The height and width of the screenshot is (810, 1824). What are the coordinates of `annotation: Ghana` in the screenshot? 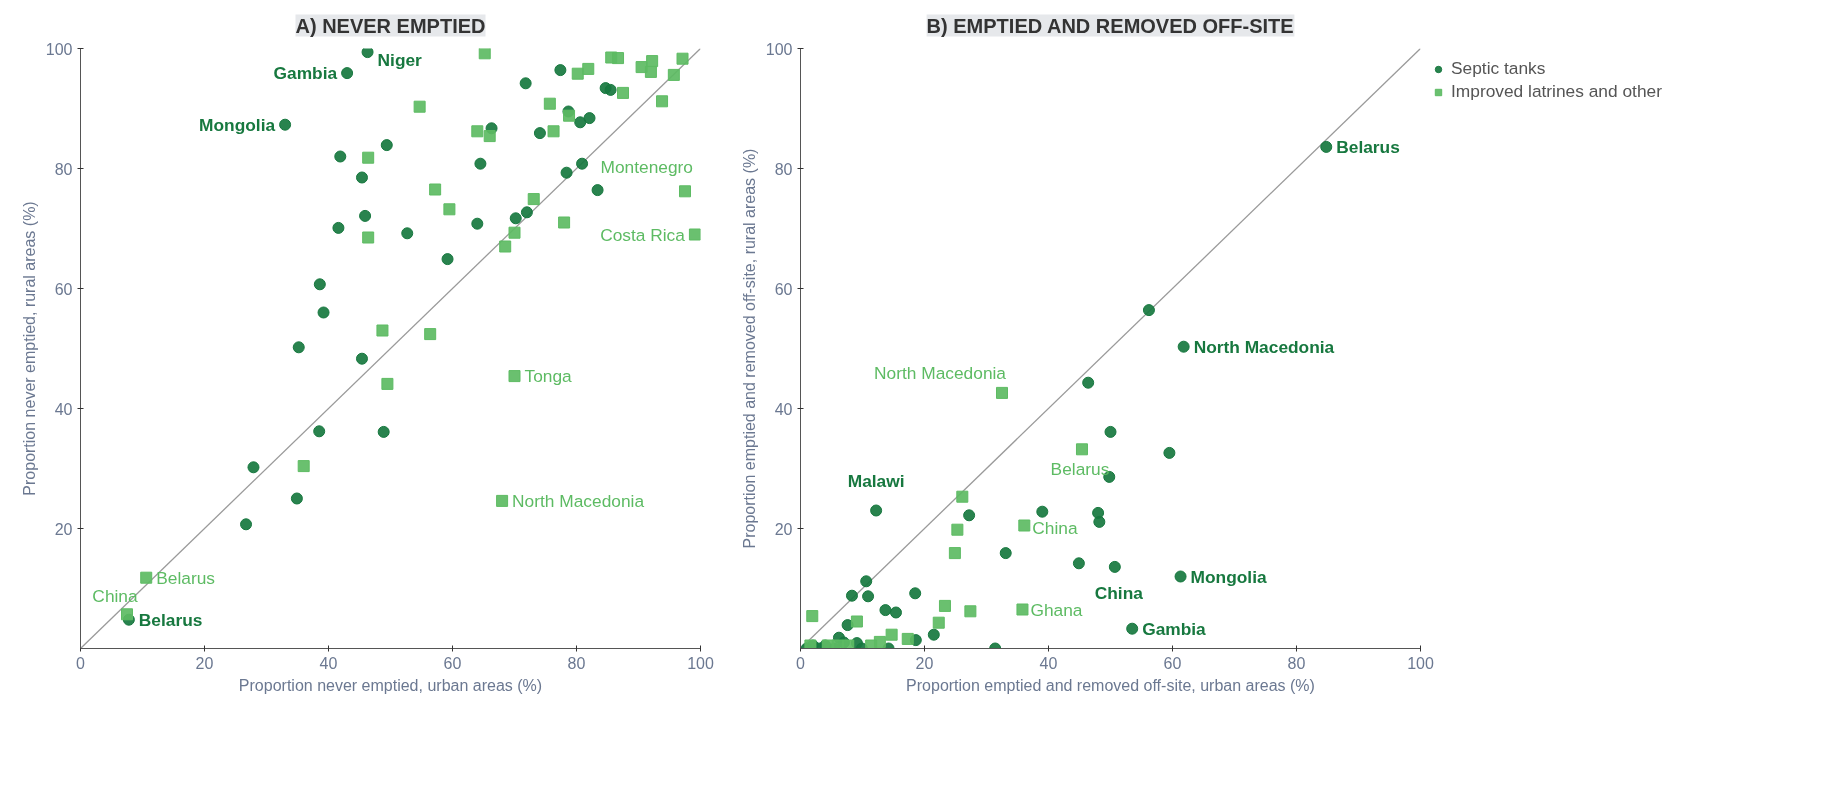 It's located at (1056, 609).